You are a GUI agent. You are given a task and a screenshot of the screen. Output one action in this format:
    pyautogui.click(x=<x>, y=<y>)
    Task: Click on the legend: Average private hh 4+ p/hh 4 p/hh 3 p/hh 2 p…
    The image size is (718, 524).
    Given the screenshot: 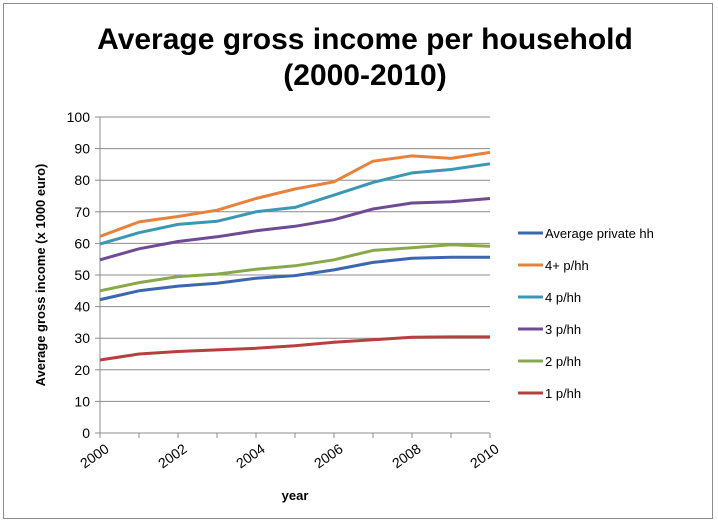 What is the action you would take?
    pyautogui.click(x=586, y=313)
    